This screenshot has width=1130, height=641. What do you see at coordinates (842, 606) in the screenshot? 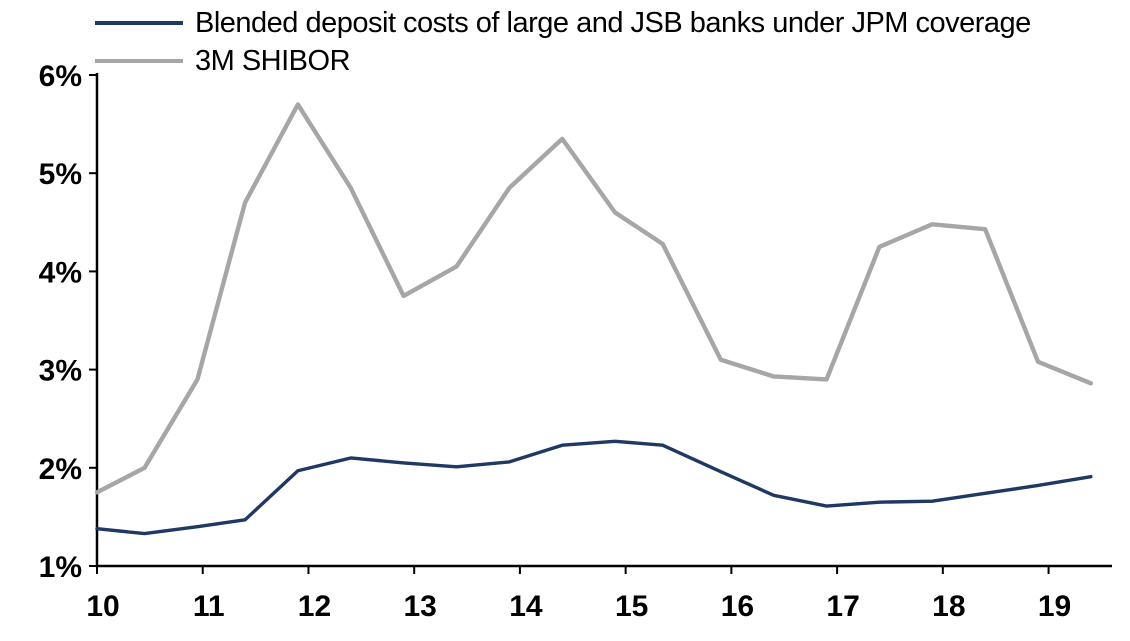
I see `x-tick-label: 17` at bounding box center [842, 606].